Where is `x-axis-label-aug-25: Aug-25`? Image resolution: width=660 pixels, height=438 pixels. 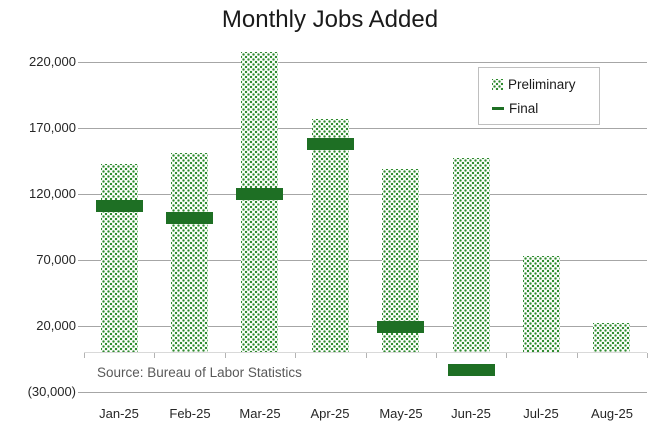
x-axis-label-aug-25: Aug-25 is located at coordinates (612, 413).